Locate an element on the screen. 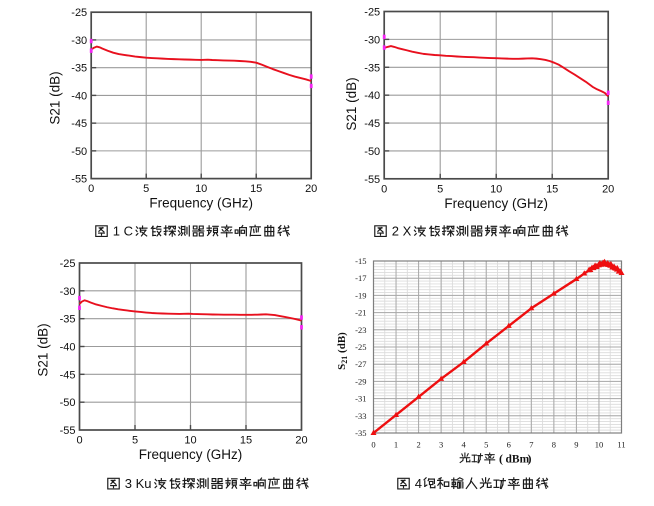 The height and width of the screenshot is (506, 654). svg-text: 9 is located at coordinates (576, 445).